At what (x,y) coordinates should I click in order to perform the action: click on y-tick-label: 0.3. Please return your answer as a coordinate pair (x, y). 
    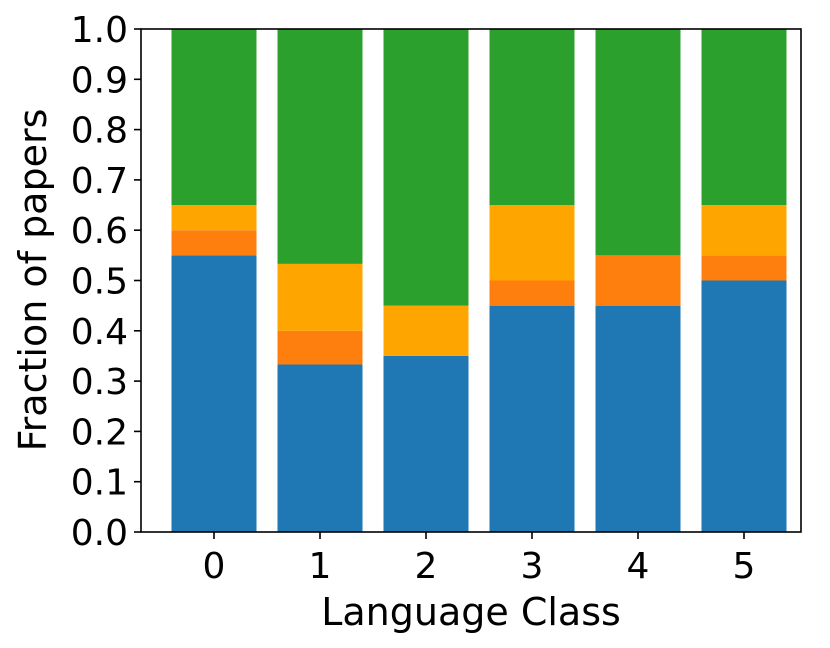
    Looking at the image, I should click on (99, 382).